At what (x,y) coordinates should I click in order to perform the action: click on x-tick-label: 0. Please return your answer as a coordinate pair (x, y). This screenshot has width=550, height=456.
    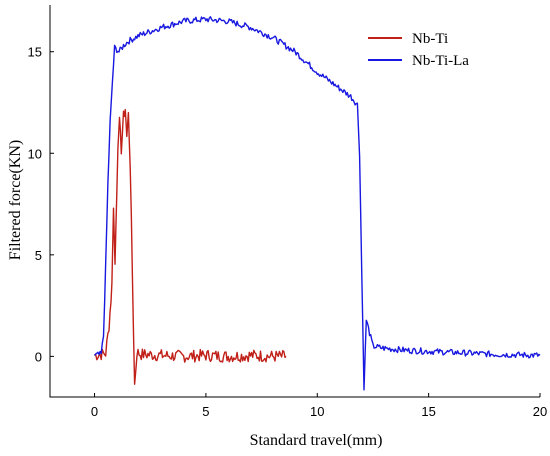
    Looking at the image, I should click on (94, 411).